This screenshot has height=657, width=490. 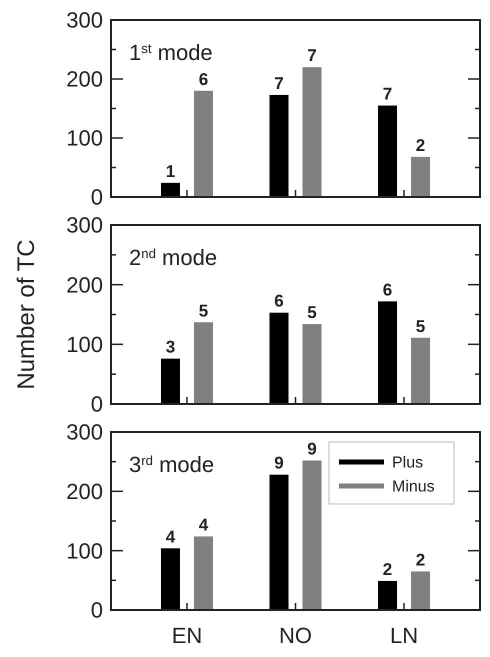 I want to click on x-tick-label: EN, so click(x=187, y=635).